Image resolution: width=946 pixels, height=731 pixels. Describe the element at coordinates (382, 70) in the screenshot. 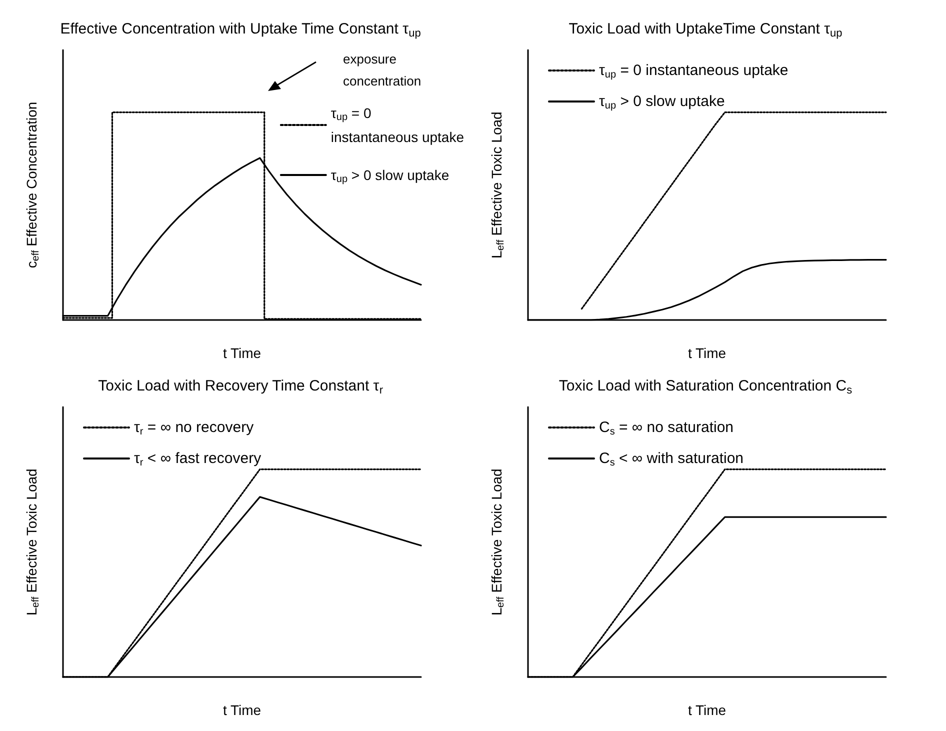

I see `text: exposure concentration` at that location.